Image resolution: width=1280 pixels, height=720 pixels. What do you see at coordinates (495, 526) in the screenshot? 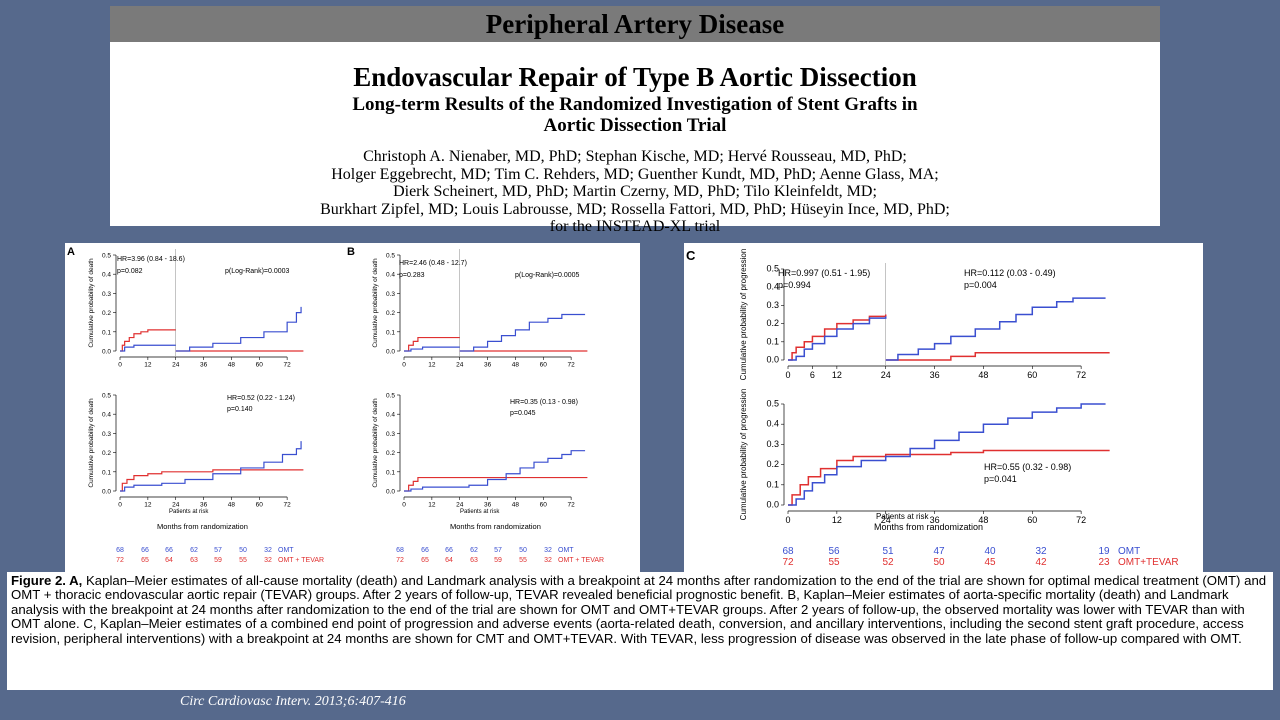
I see `b-xlabel: Months from randomization` at bounding box center [495, 526].